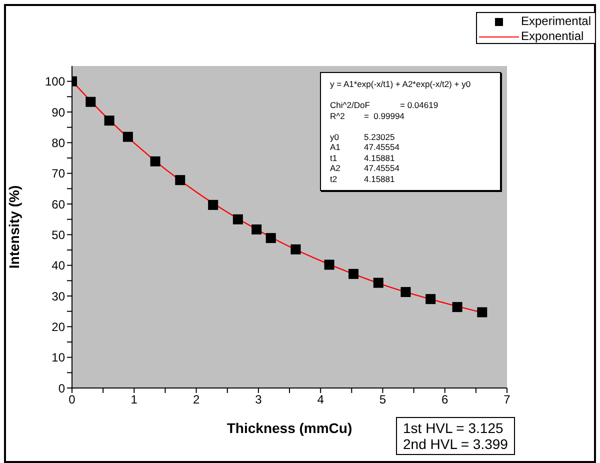 Image resolution: width=600 pixels, height=463 pixels. What do you see at coordinates (59, 112) in the screenshot?
I see `y-tick-label: 90` at bounding box center [59, 112].